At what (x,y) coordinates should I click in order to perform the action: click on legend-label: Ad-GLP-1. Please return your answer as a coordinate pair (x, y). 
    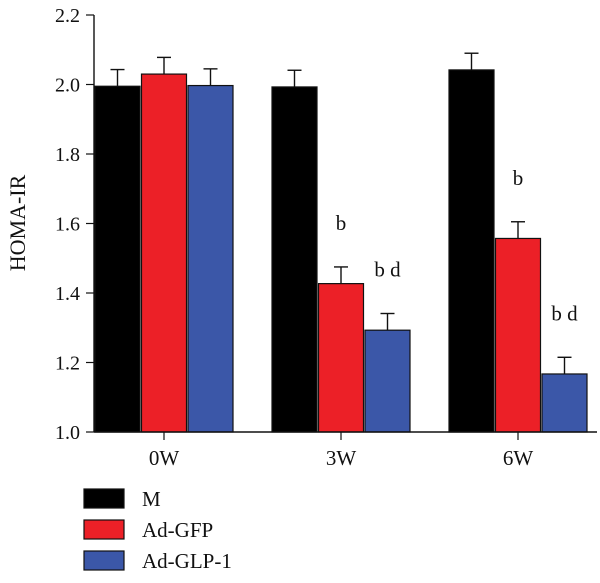
    Looking at the image, I should click on (187, 561).